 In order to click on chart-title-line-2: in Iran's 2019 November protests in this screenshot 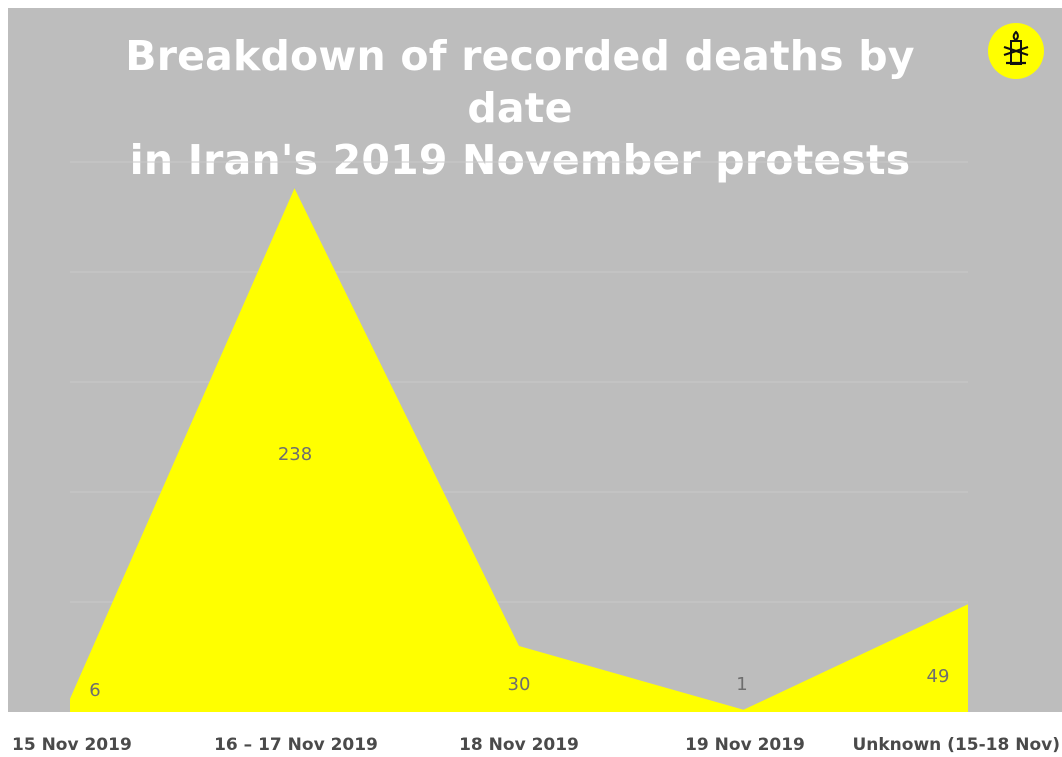, I will do `click(520, 160)`.